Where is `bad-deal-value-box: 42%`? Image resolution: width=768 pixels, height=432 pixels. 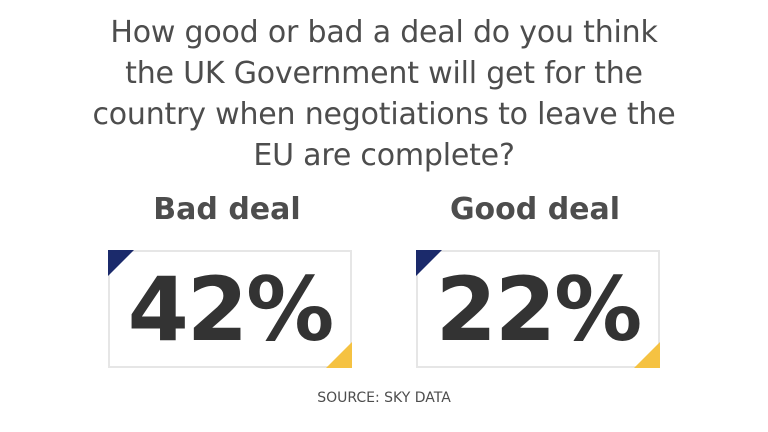 bad-deal-value-box: 42% is located at coordinates (230, 309).